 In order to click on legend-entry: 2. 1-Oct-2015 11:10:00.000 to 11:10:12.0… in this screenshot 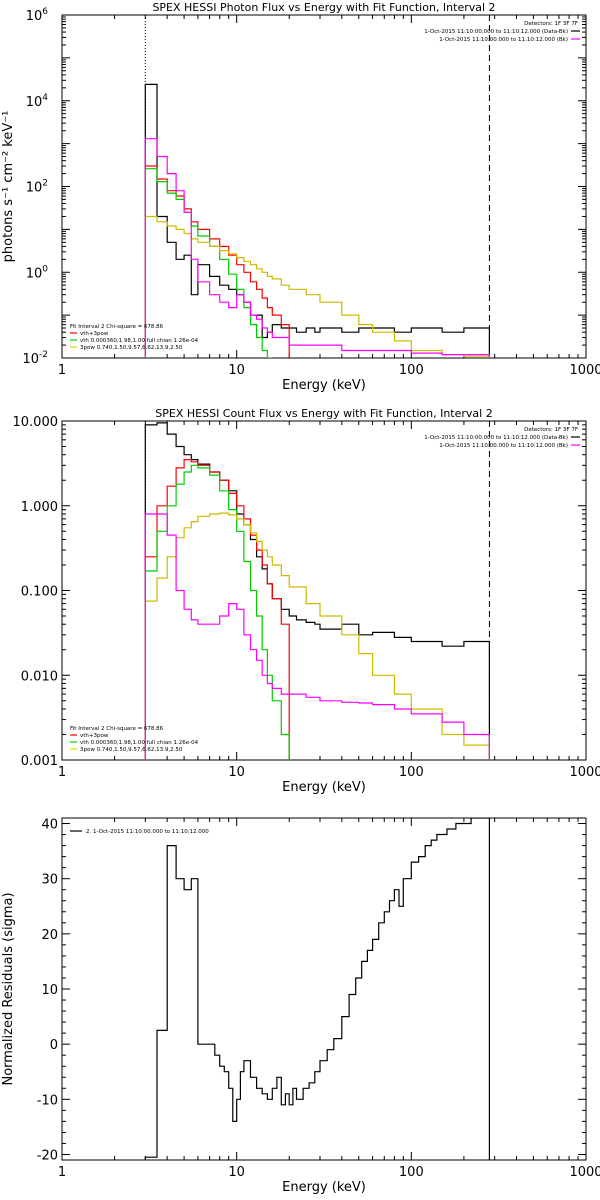, I will do `click(147, 832)`.